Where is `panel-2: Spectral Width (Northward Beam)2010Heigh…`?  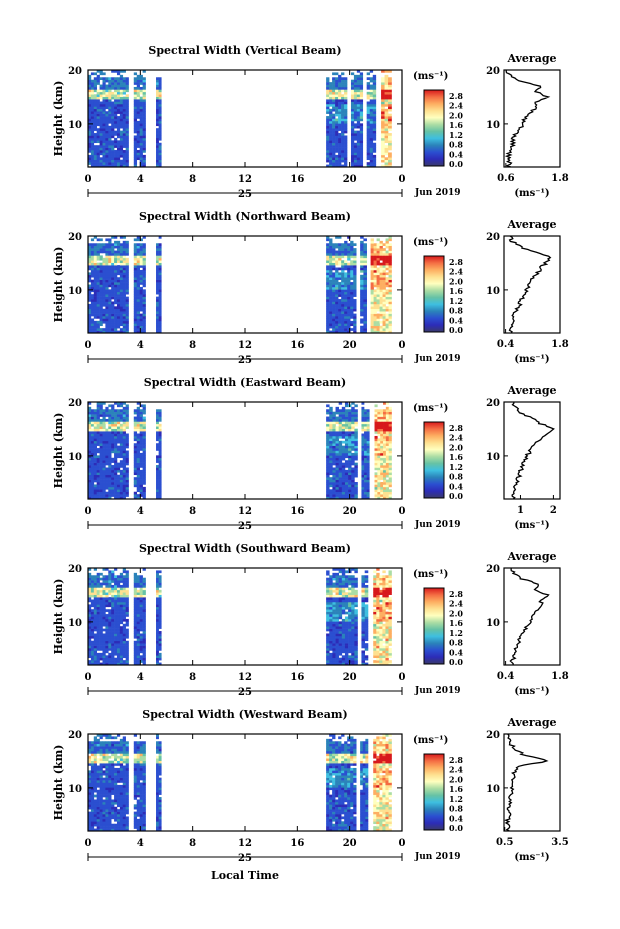
panel-2: Spectral Width (Northward Beam)2010Heigh… is located at coordinates (310, 288).